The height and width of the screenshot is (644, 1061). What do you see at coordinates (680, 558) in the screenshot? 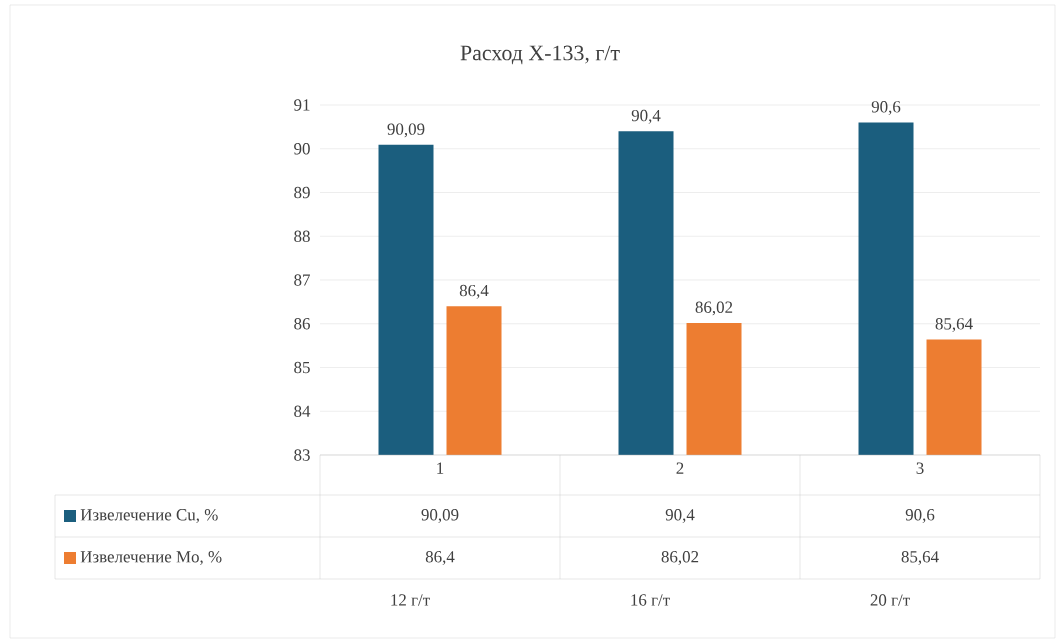
I see `data-label: 86,02` at bounding box center [680, 558].